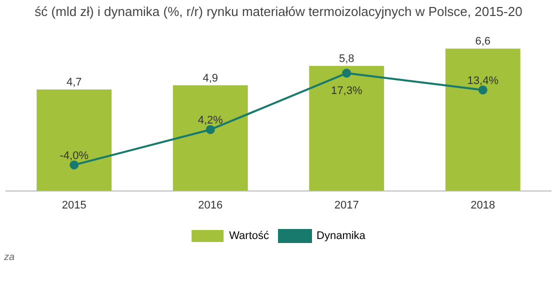 This screenshot has width=557, height=300. I want to click on data-label: 17,3%, so click(346, 91).